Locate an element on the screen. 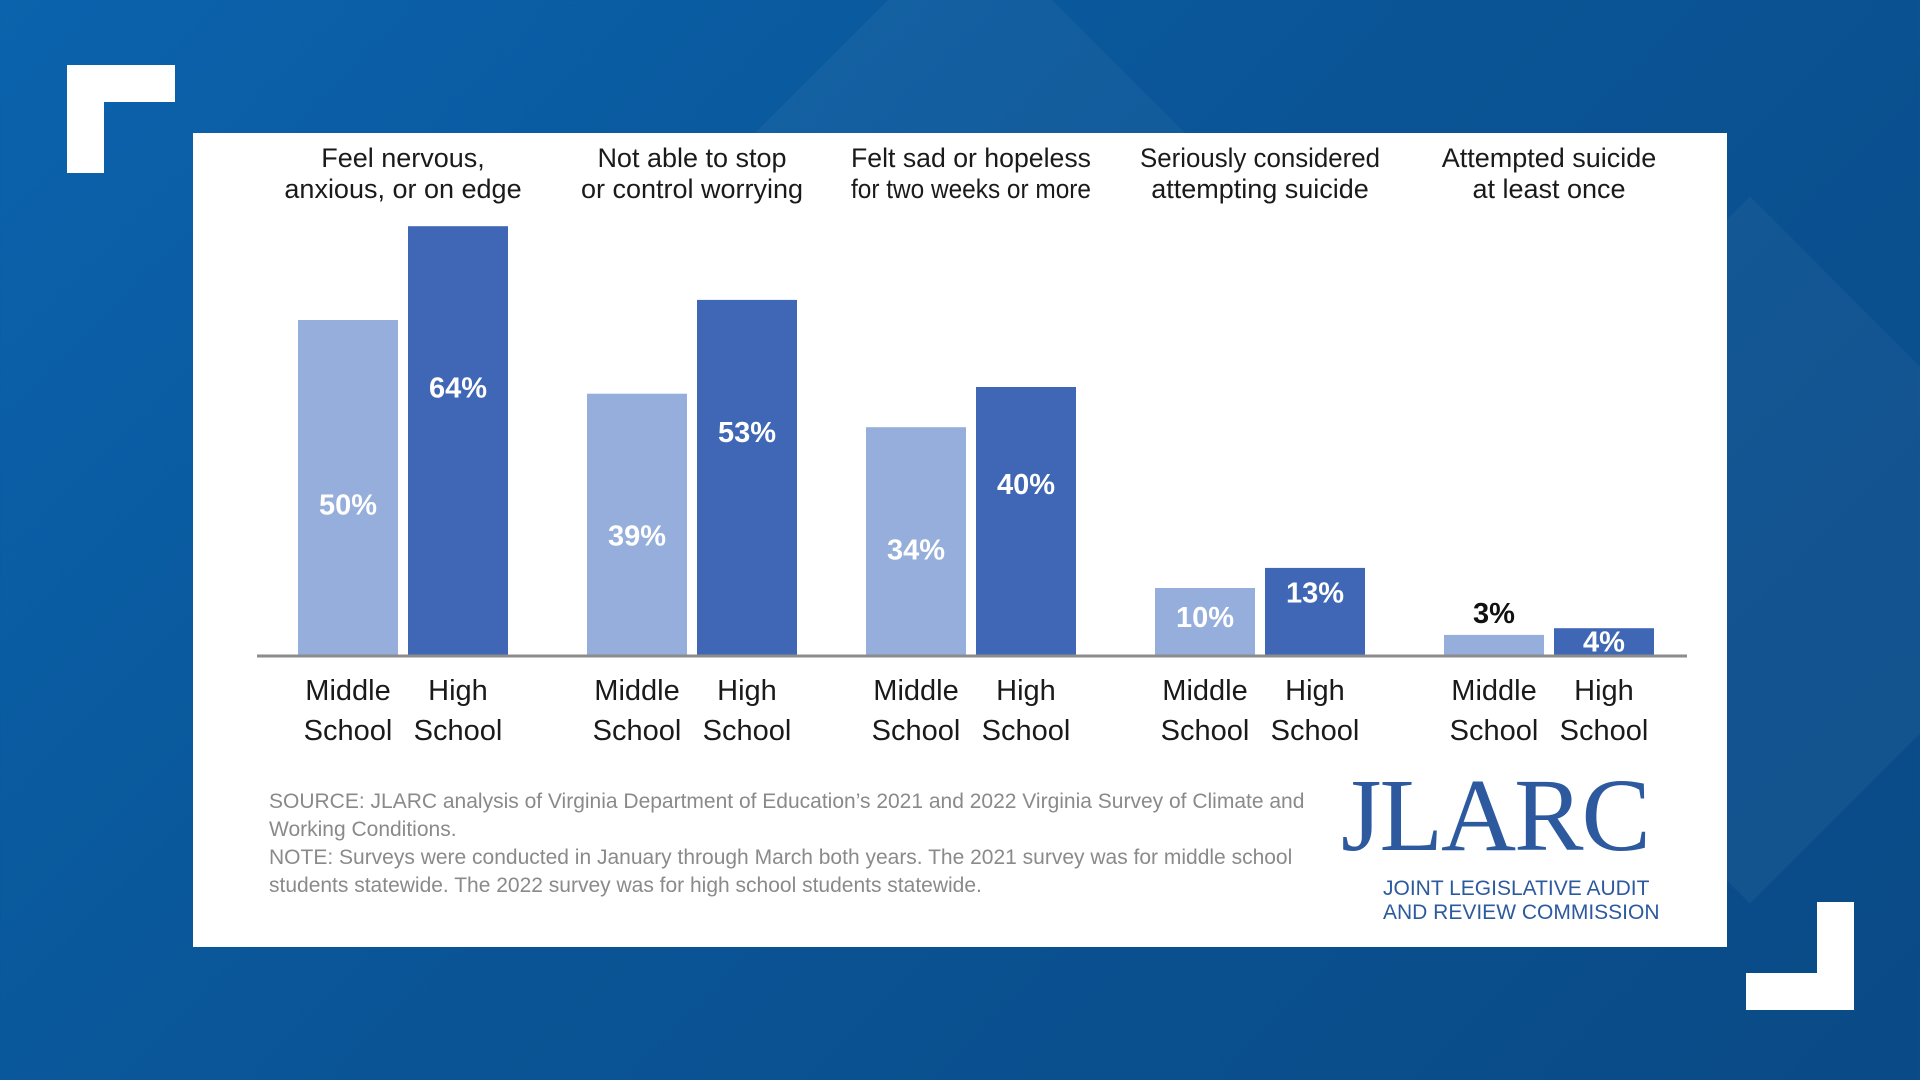 The image size is (1920, 1080). data-label: 34% is located at coordinates (916, 550).